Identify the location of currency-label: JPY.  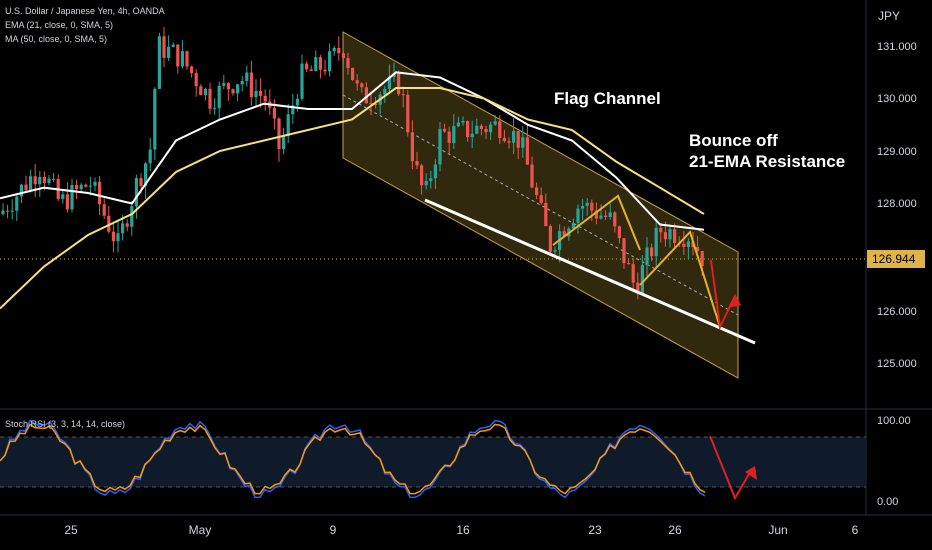
(889, 16).